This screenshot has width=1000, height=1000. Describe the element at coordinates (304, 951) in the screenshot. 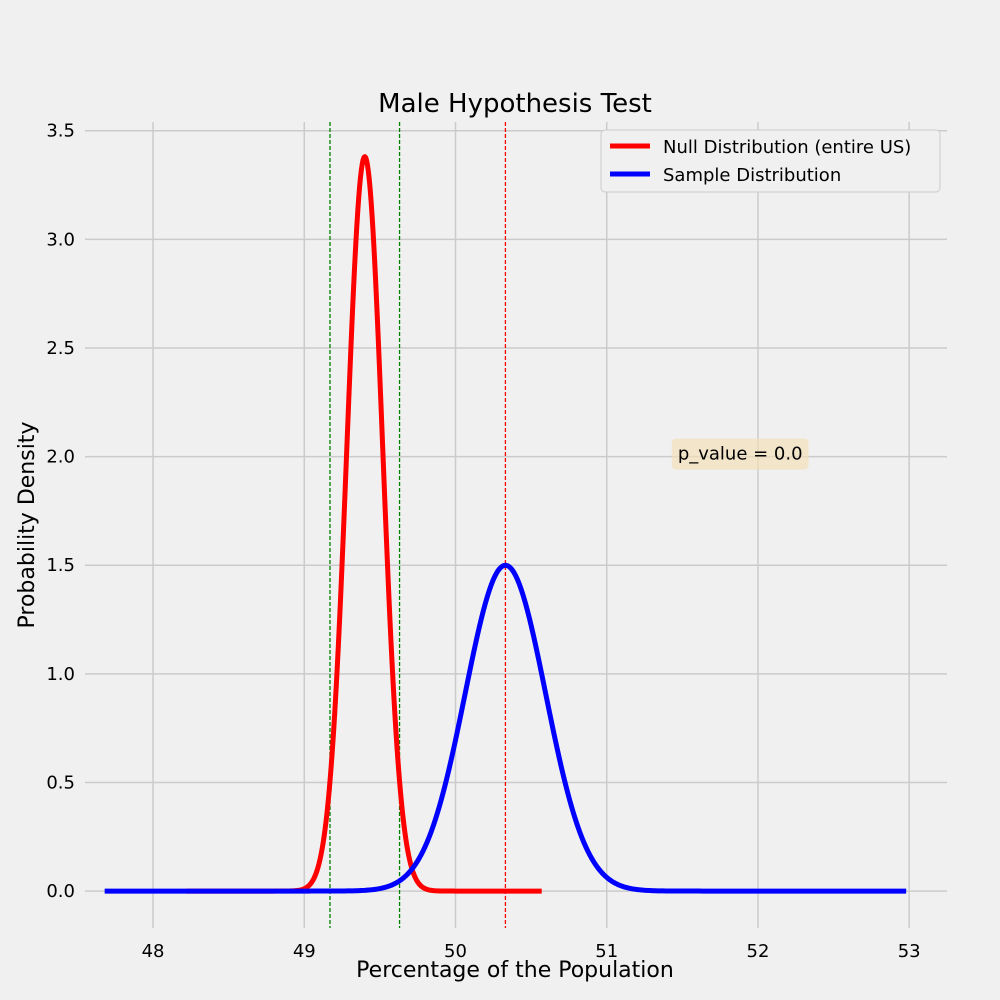

I see `x-tick-label: 49` at that location.